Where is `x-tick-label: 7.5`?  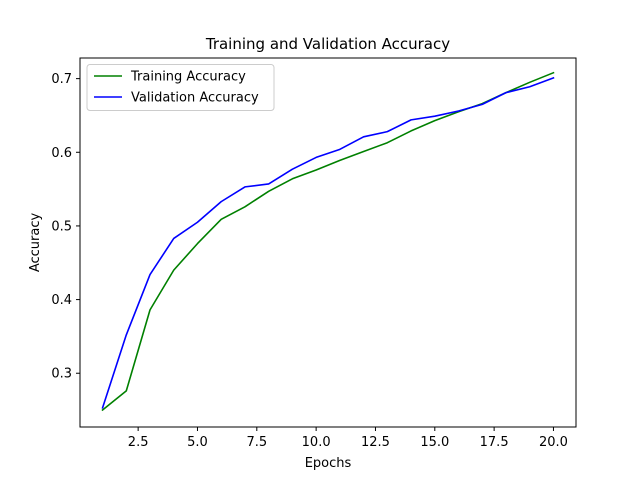
x-tick-label: 7.5 is located at coordinates (256, 442).